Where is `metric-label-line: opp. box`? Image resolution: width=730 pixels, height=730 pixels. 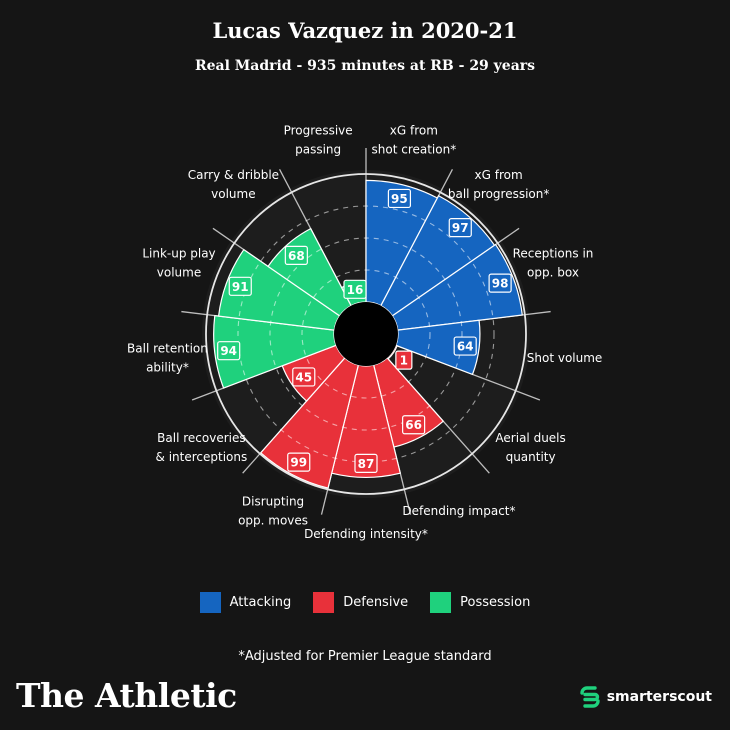 metric-label-line: opp. box is located at coordinates (553, 273).